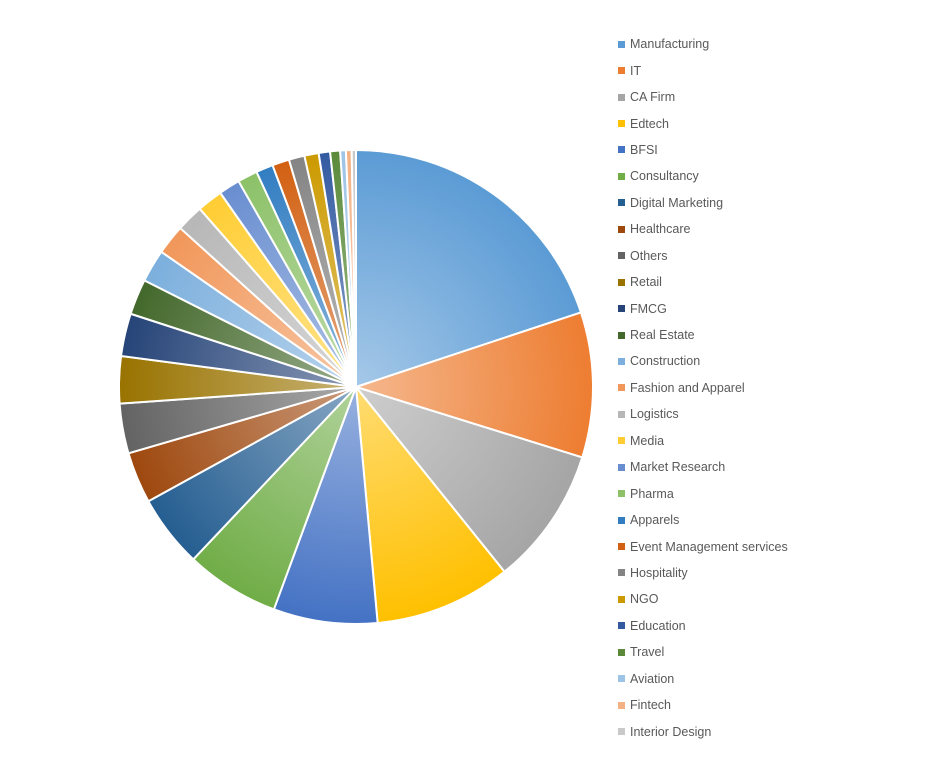 Image resolution: width=941 pixels, height=771 pixels. Describe the element at coordinates (773, 414) in the screenshot. I see `legend-item-logistics: Logistics` at that location.